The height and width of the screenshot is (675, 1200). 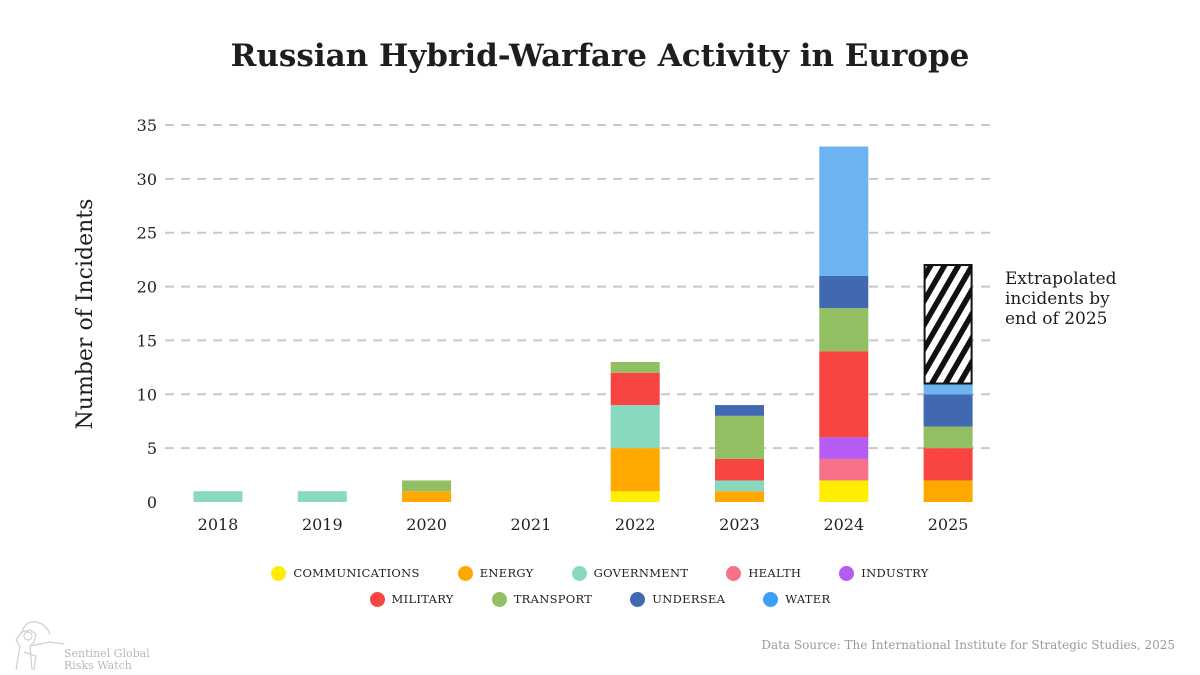 I want to click on annotation-line-1: Extrapolated, so click(x=1061, y=279).